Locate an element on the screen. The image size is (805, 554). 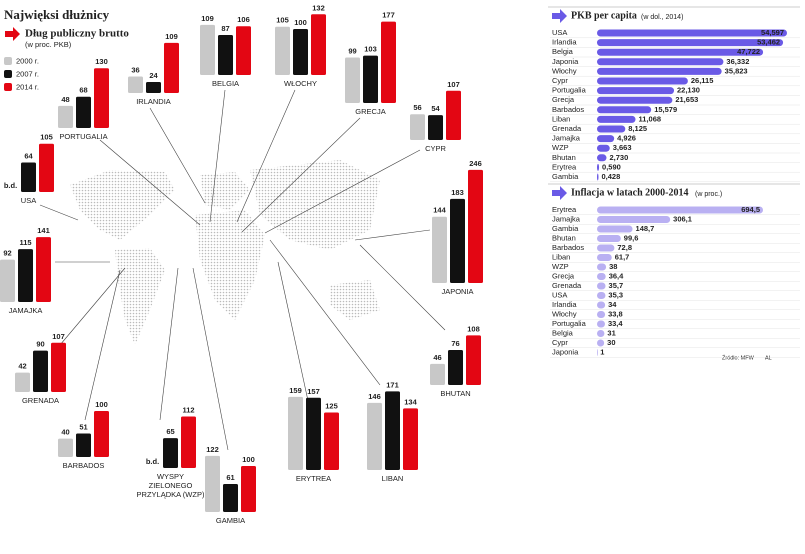
category-label: IRLANDIA is located at coordinates (153, 101).